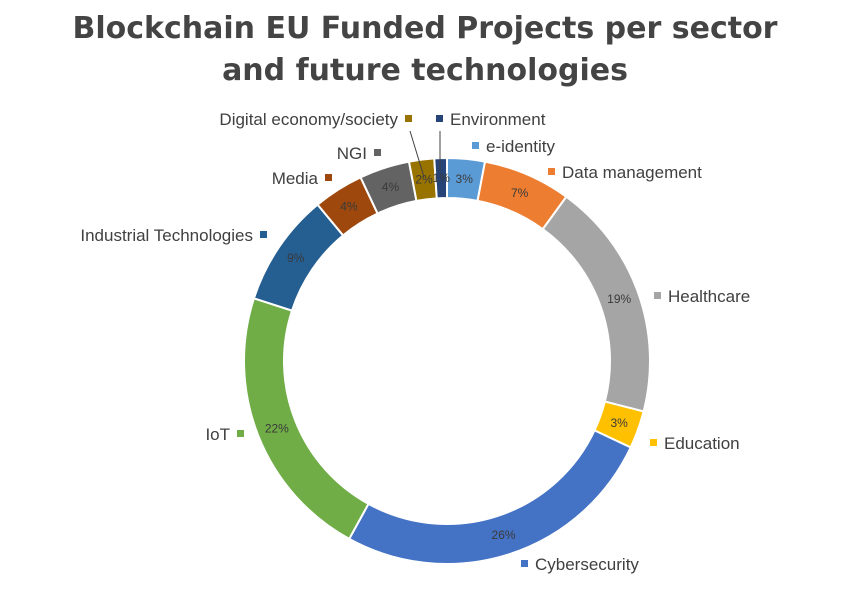 This screenshot has height=605, width=850. What do you see at coordinates (263, 234) in the screenshot?
I see `legend-marker-industrial-technologies` at bounding box center [263, 234].